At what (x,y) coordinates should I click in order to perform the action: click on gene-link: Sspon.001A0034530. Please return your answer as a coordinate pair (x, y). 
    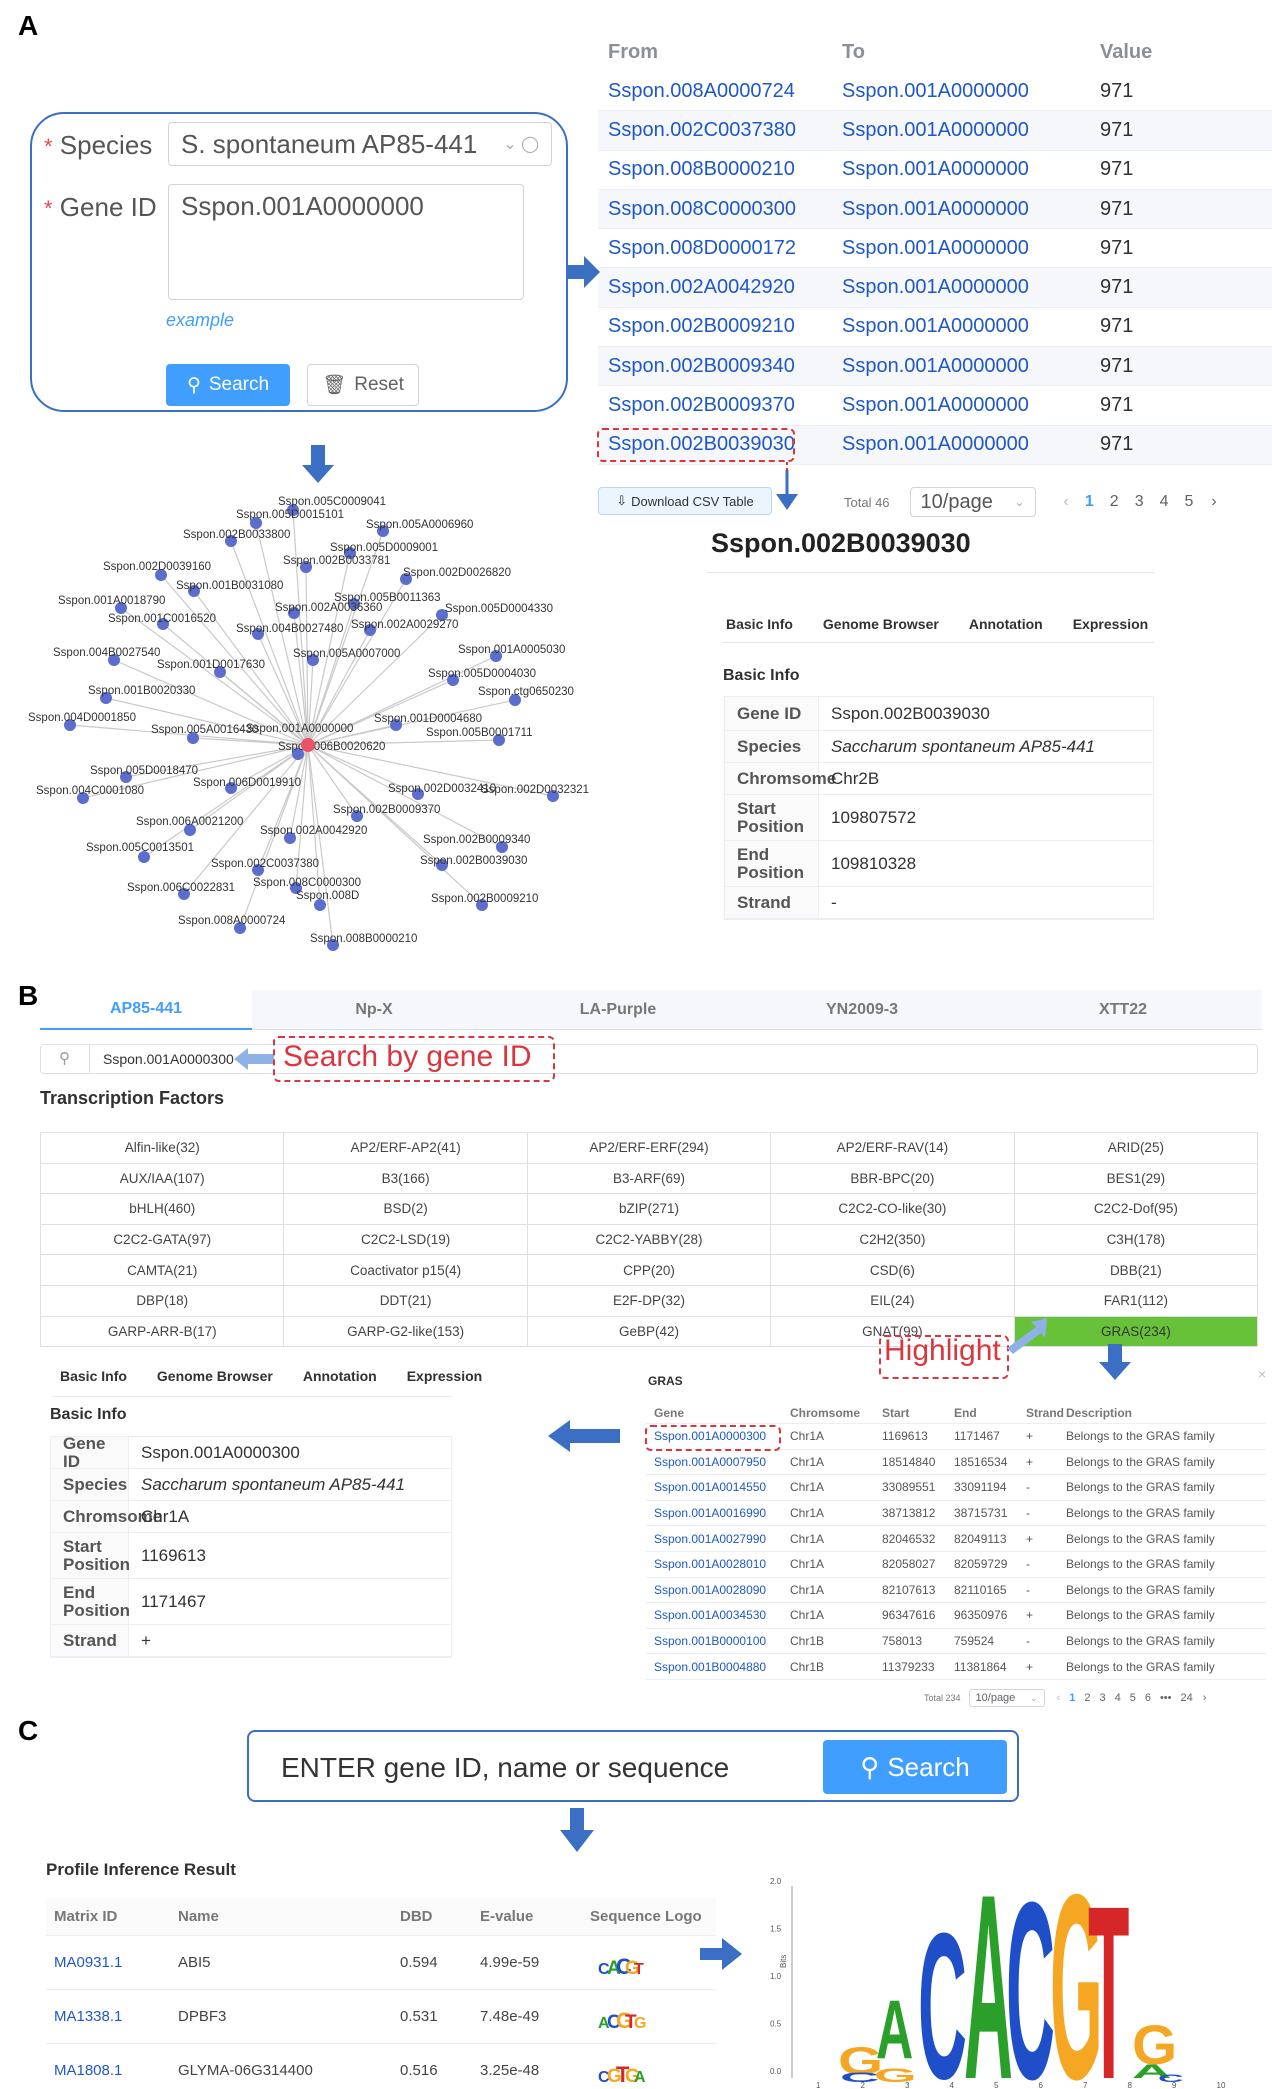
    Looking at the image, I should click on (710, 1615).